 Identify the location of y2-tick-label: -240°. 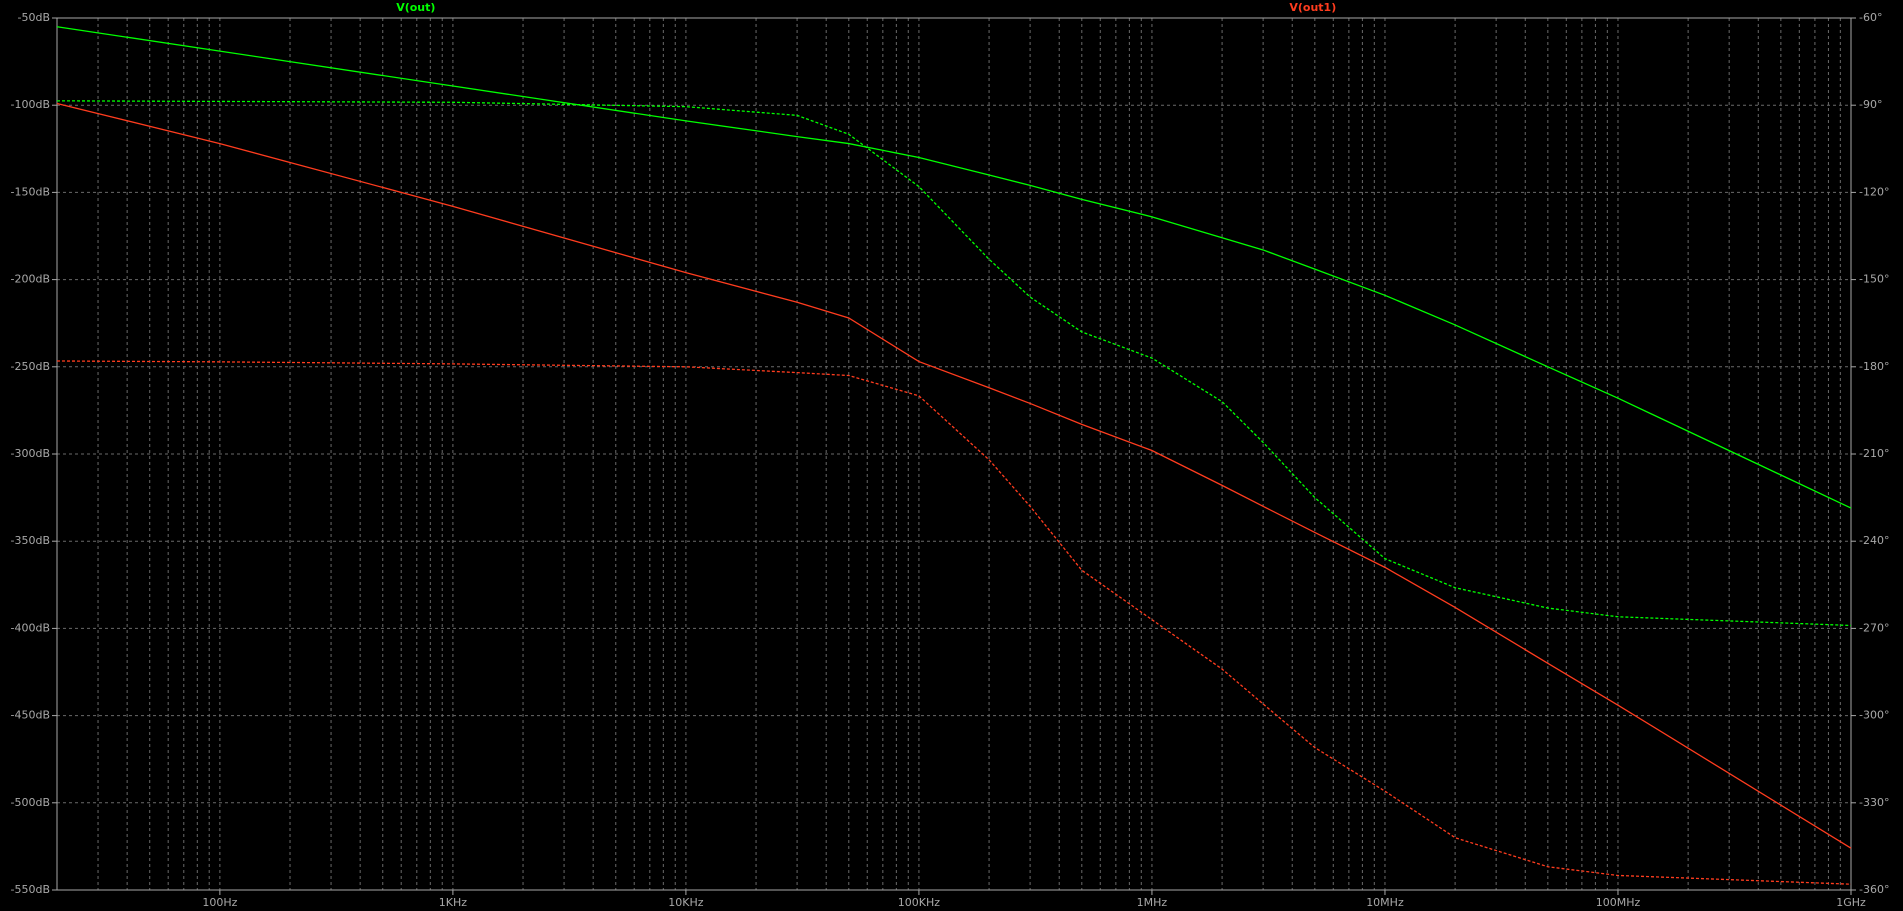
(1874, 540).